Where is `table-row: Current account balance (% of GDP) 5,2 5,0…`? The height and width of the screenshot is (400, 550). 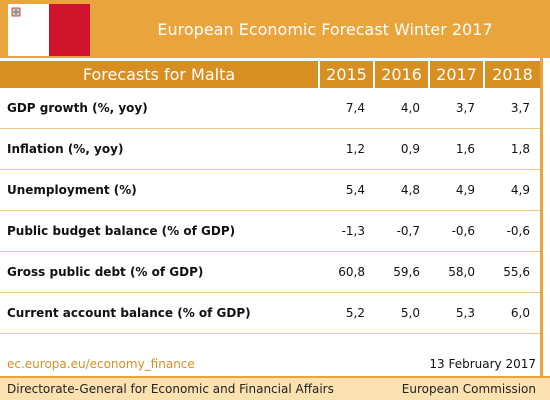 table-row: Current account balance (% of GDP) 5,2 5,0… is located at coordinates (270, 313).